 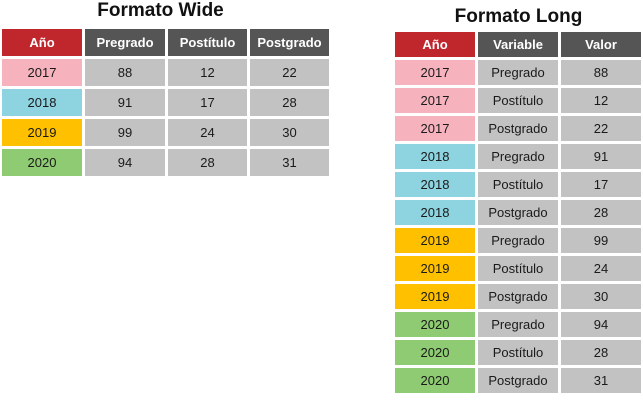 What do you see at coordinates (125, 72) in the screenshot?
I see `wide-value-cell: 88` at bounding box center [125, 72].